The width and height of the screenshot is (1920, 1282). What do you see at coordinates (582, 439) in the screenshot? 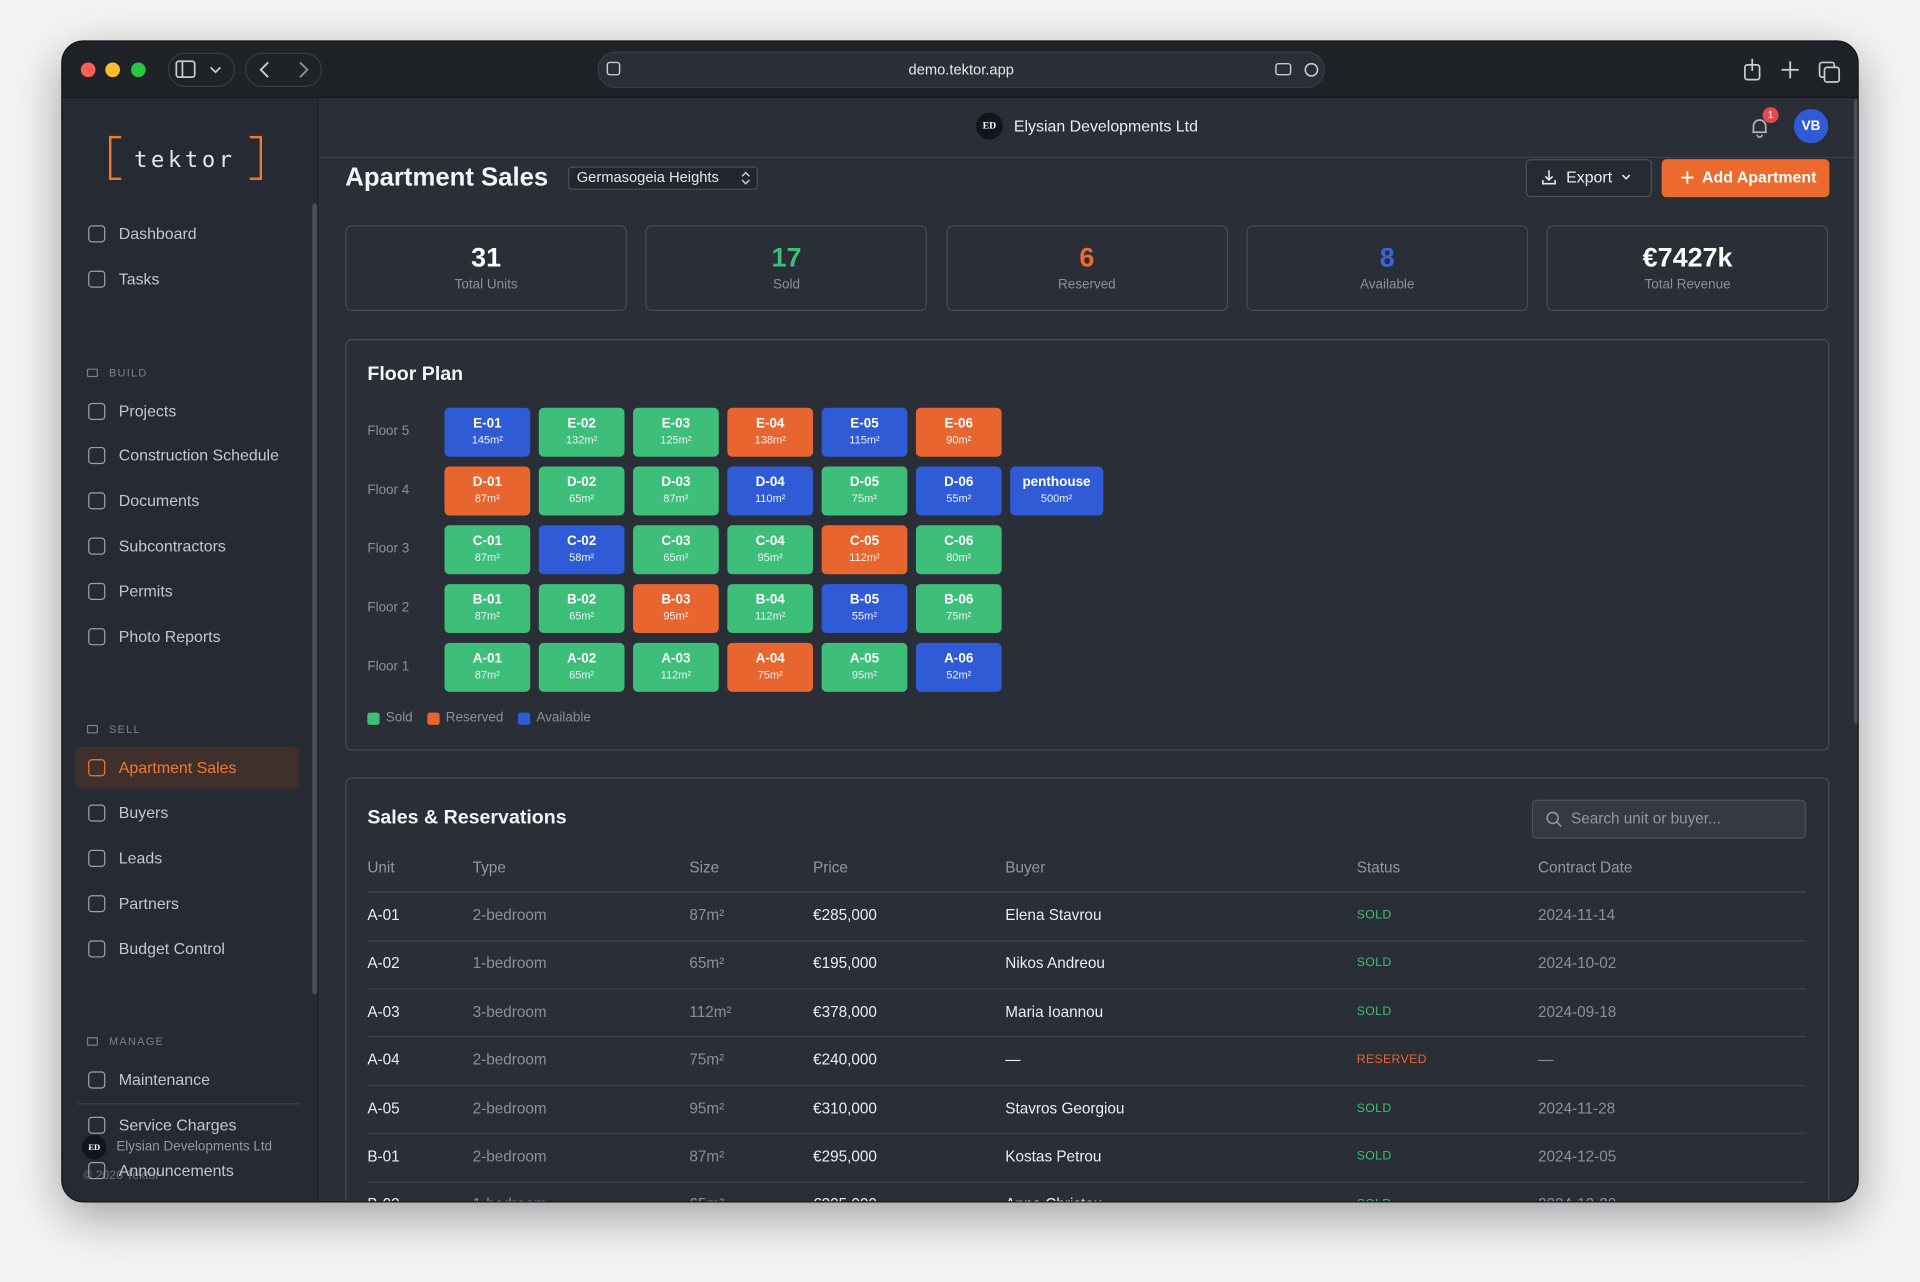
I see `unit-area: 132m²` at bounding box center [582, 439].